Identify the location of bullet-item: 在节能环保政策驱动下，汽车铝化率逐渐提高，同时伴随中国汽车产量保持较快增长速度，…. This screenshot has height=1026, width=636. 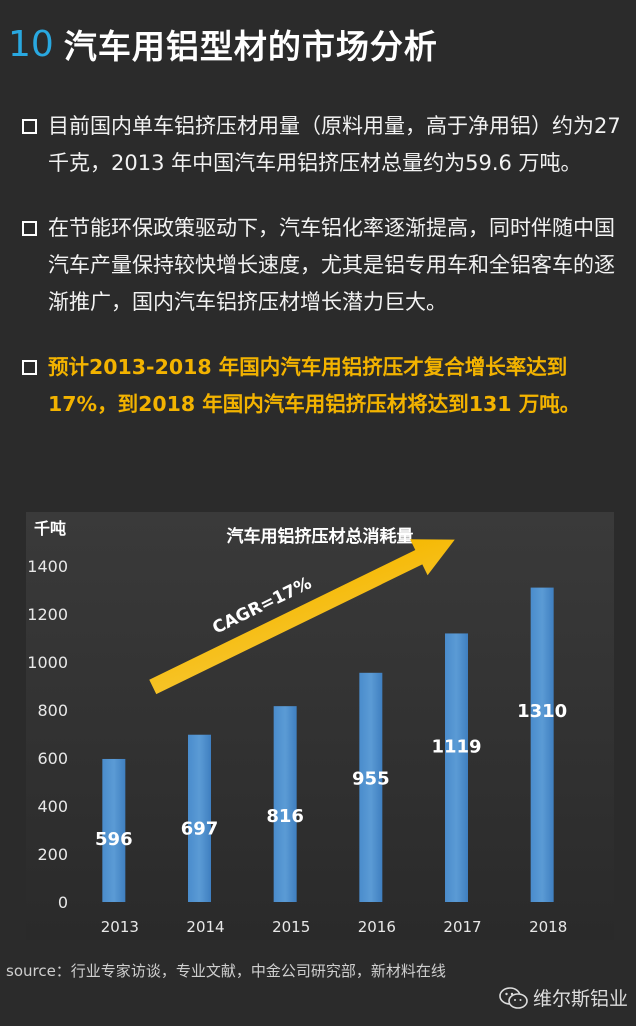
(322, 265).